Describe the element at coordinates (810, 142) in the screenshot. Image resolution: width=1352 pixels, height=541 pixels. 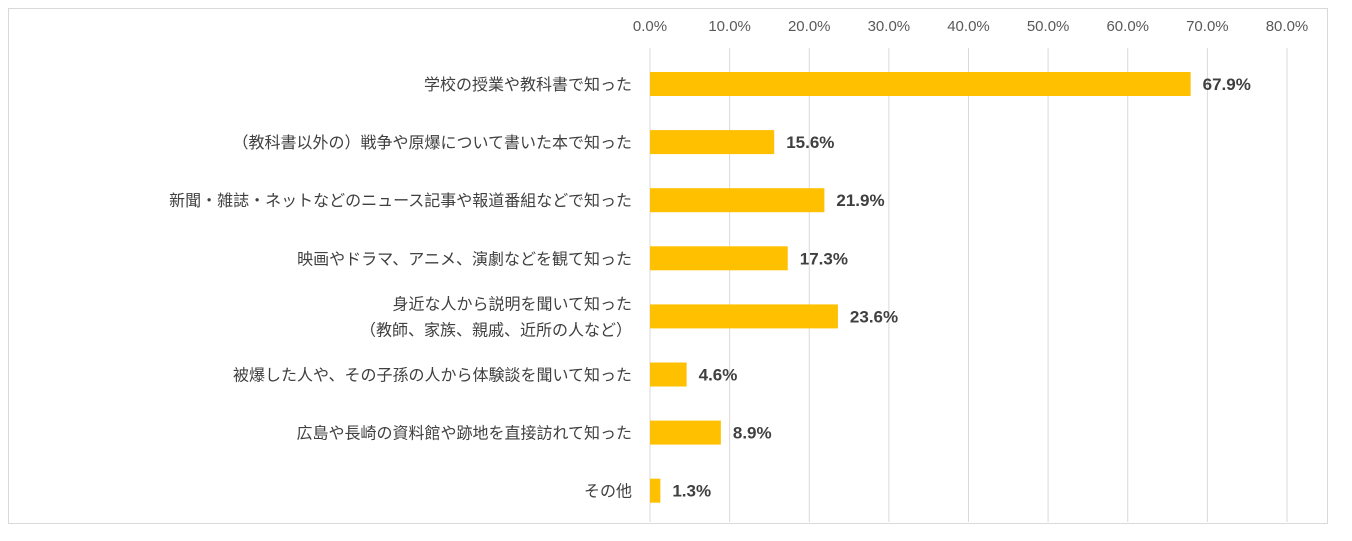
I see `data-label: 15.6%` at that location.